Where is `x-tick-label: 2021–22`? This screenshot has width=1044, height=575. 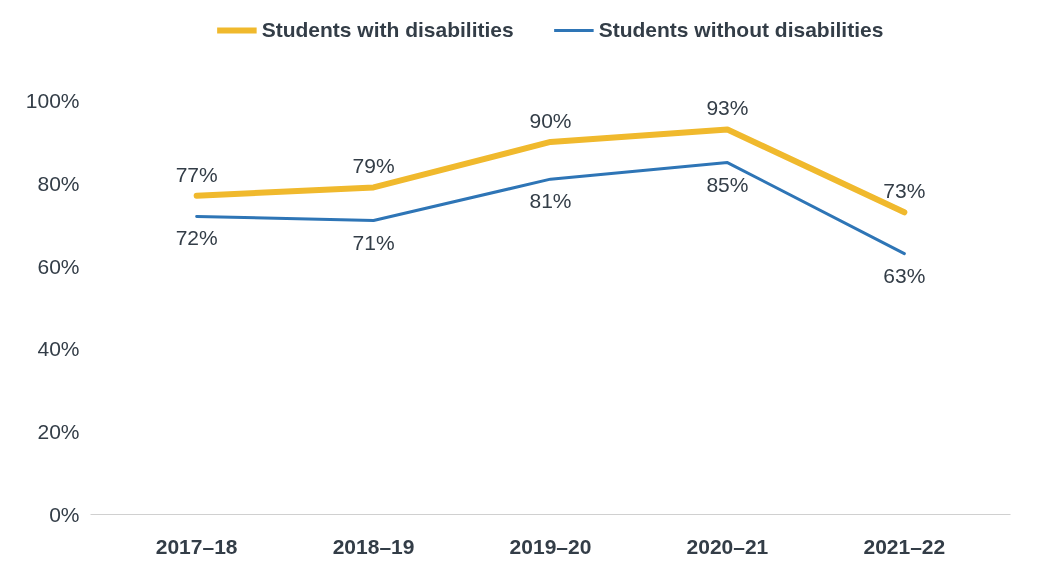 x-tick-label: 2021–22 is located at coordinates (904, 546).